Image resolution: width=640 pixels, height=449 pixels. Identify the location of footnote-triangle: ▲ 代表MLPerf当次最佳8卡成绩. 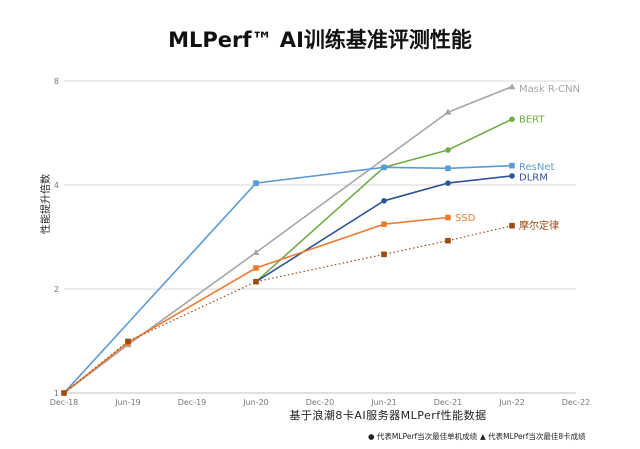
(533, 436).